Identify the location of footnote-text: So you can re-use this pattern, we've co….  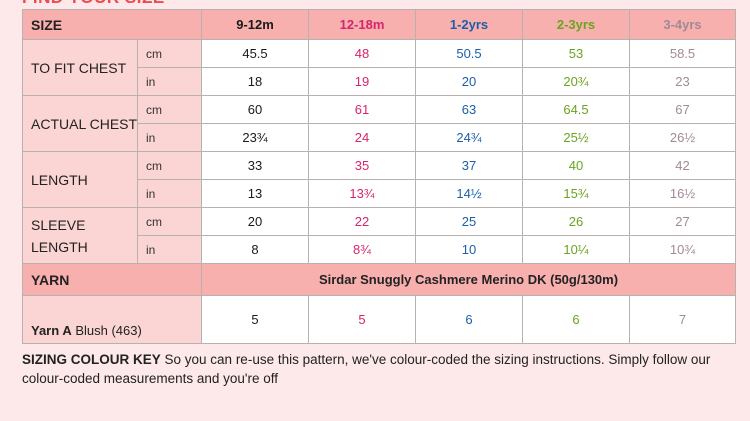
(366, 369).